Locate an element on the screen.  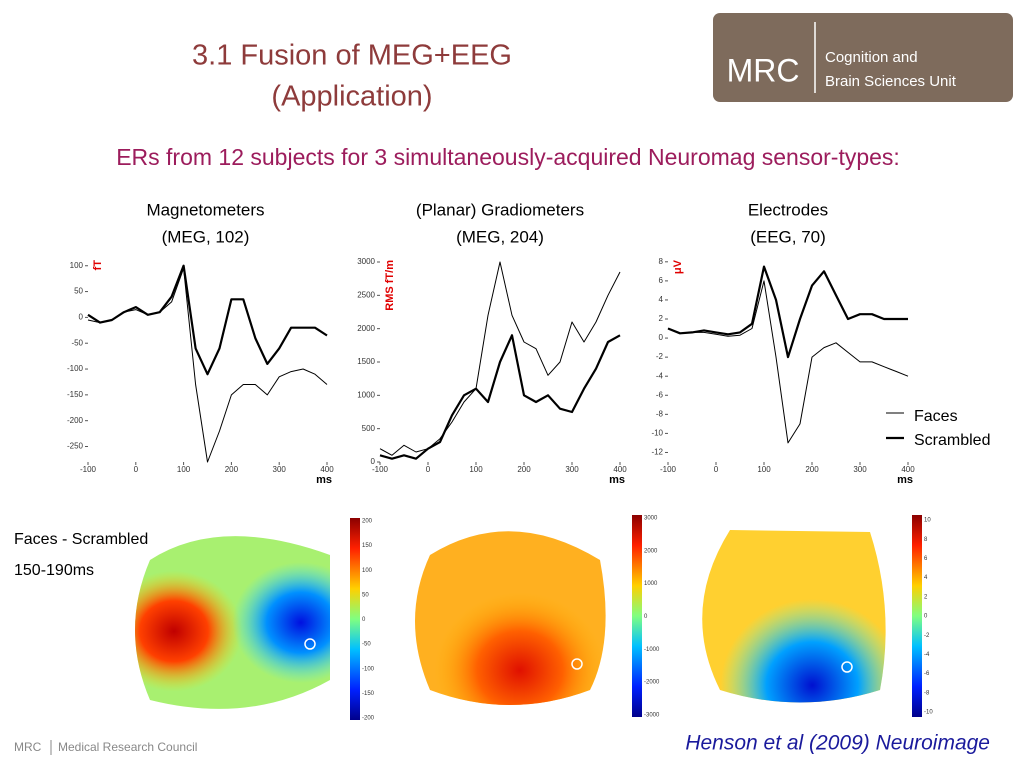
y-tick-label: -100 is located at coordinates (75, 368).